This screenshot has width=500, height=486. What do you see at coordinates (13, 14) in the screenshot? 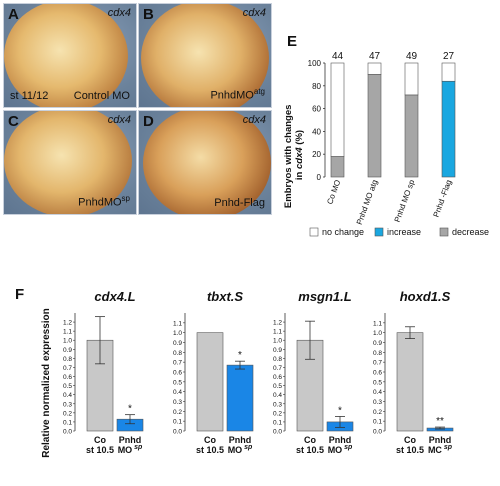
I see `panel-label-a: A` at bounding box center [13, 14].